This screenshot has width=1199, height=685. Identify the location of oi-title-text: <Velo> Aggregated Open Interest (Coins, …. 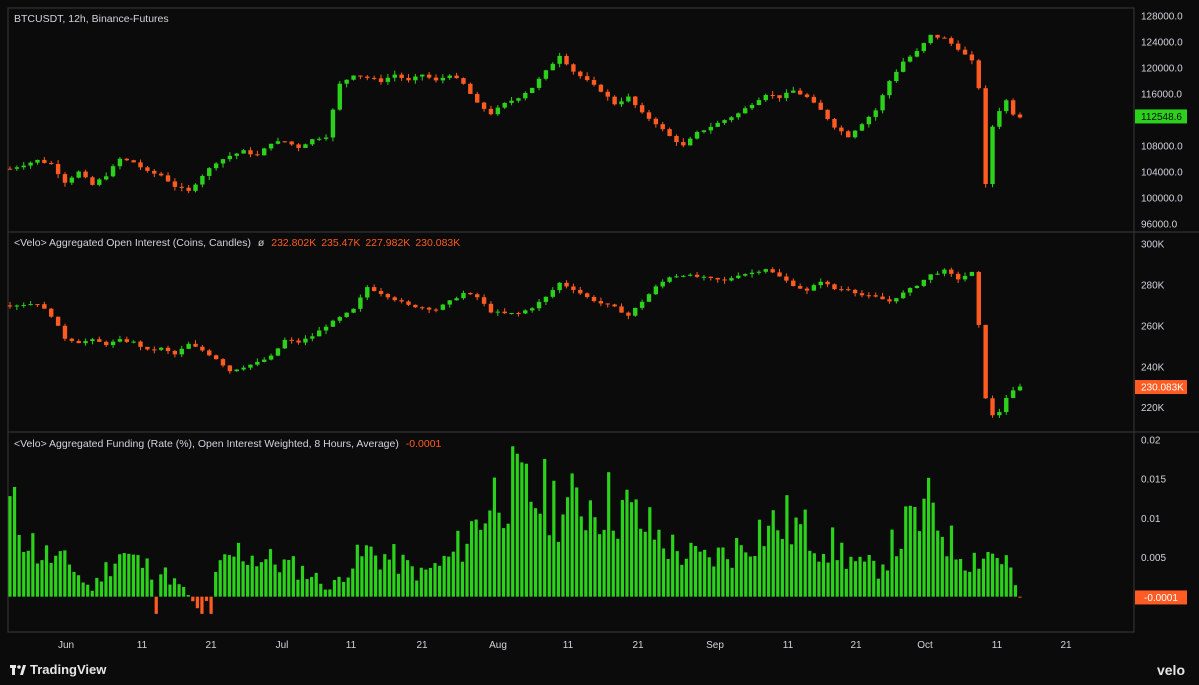
(132, 243).